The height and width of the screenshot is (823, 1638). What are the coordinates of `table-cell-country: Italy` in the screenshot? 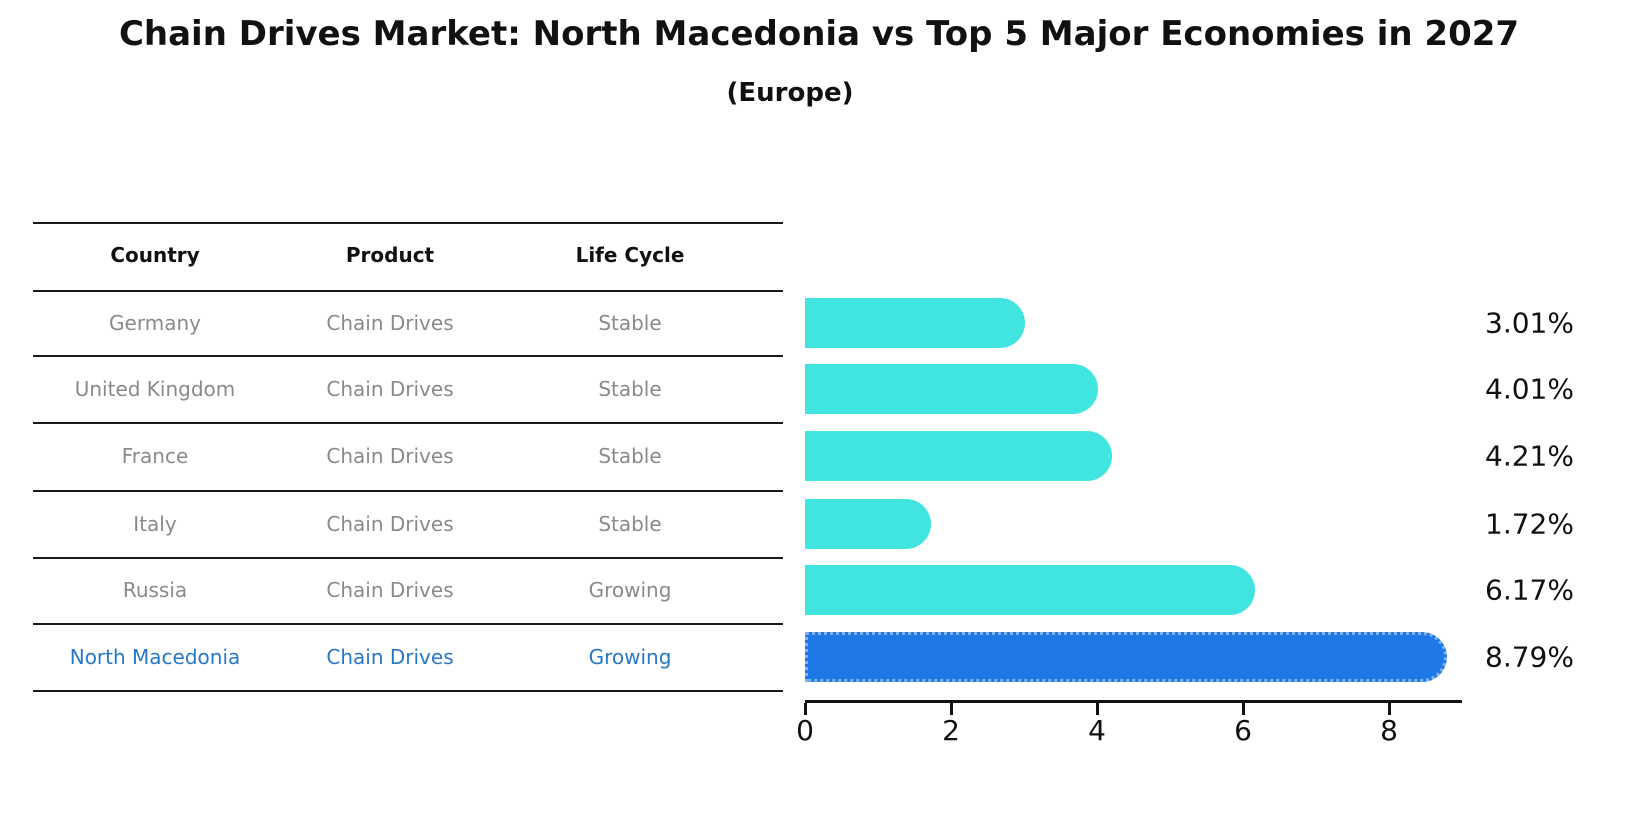 It's located at (155, 523).